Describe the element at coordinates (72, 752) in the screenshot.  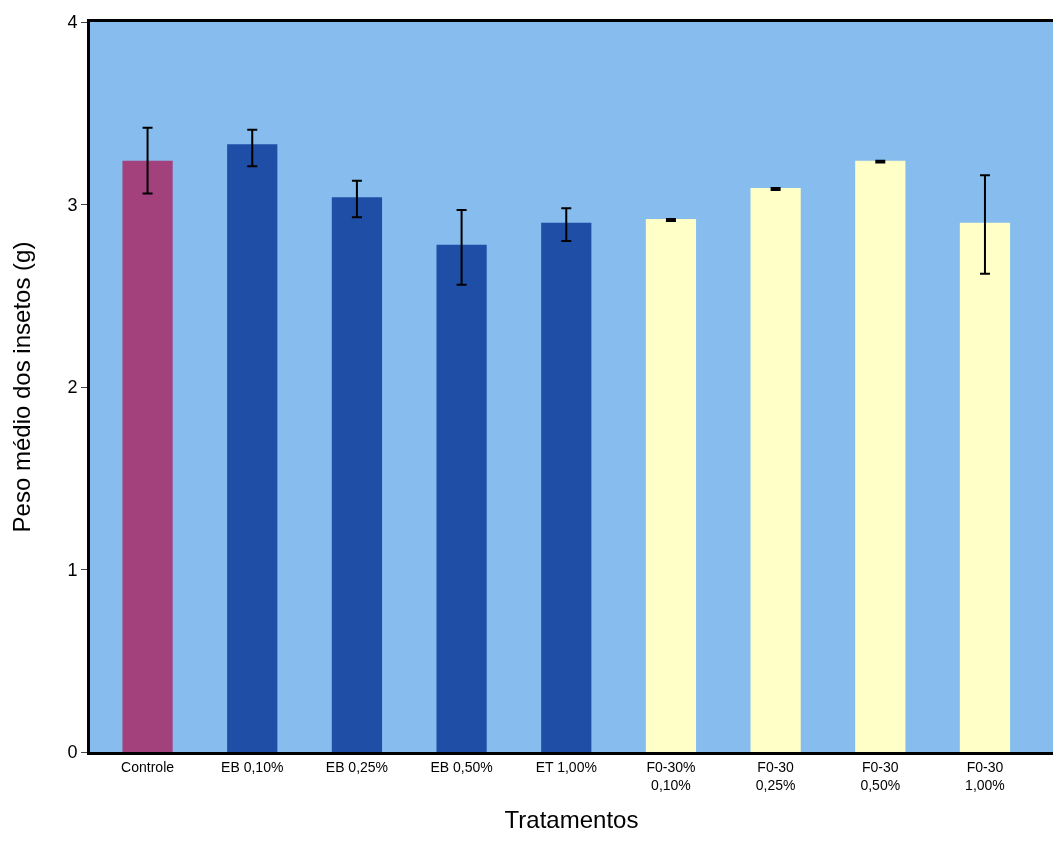
I see `y-tick-label: 0` at that location.